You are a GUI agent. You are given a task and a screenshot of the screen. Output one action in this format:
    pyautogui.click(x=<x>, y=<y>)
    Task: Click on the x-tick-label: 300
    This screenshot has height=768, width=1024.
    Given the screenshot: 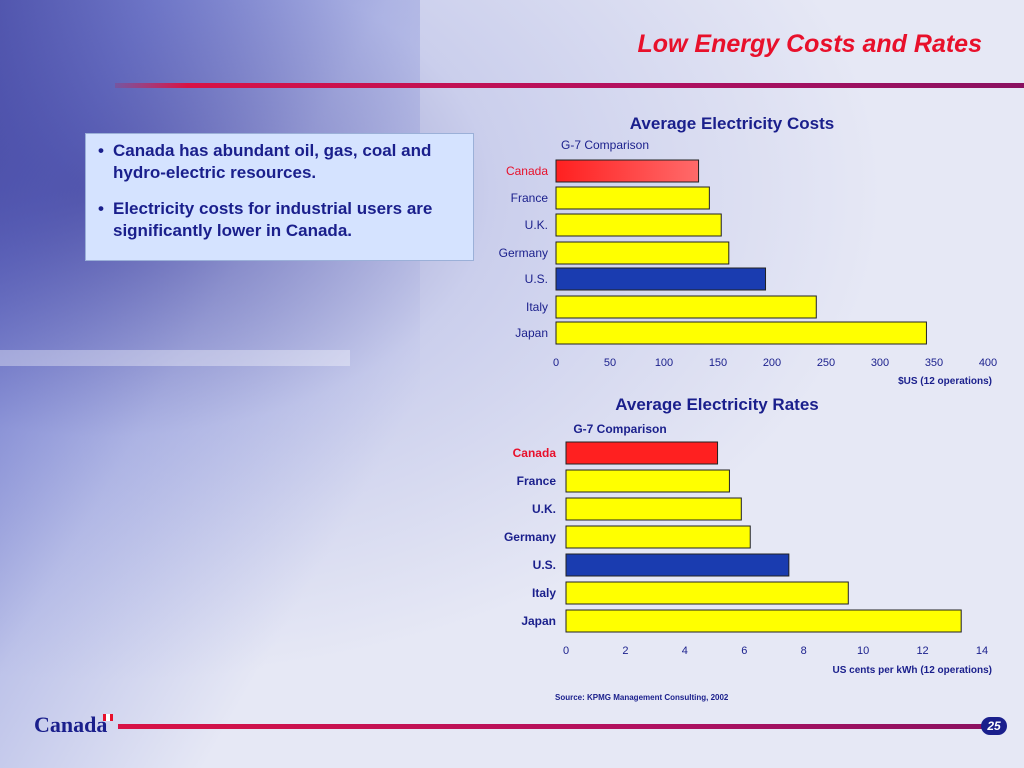 What is the action you would take?
    pyautogui.click(x=880, y=363)
    